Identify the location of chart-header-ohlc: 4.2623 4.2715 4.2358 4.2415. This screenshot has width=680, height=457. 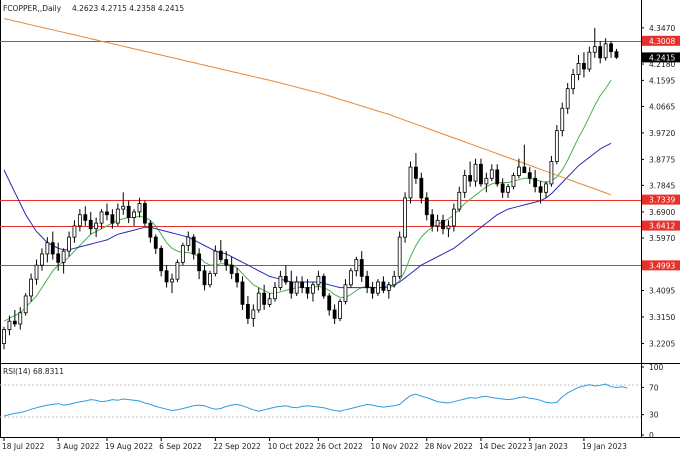
(128, 8).